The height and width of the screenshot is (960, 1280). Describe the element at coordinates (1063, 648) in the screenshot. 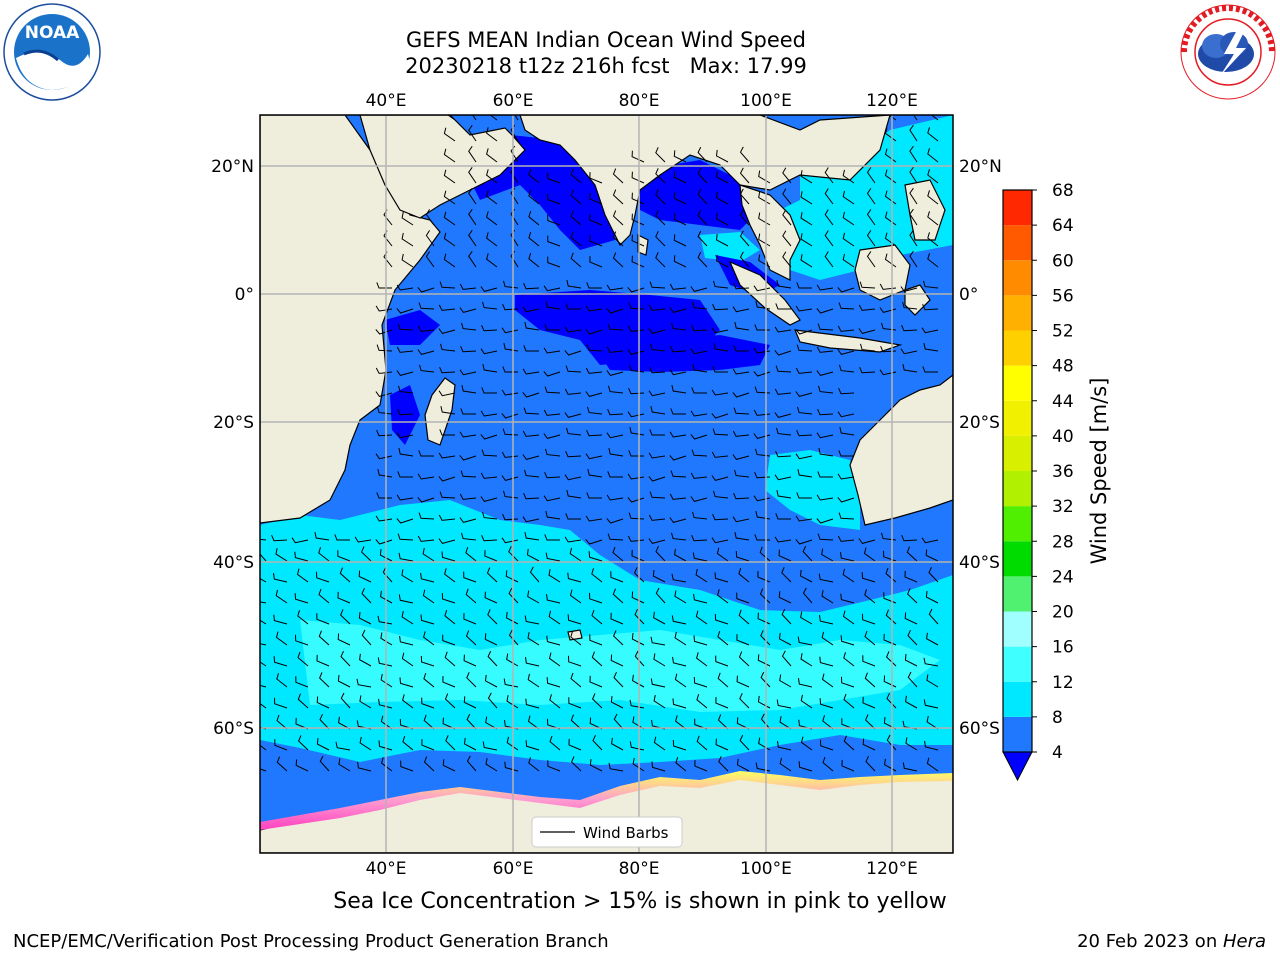

I see `colorbar-tick-label: 16` at that location.